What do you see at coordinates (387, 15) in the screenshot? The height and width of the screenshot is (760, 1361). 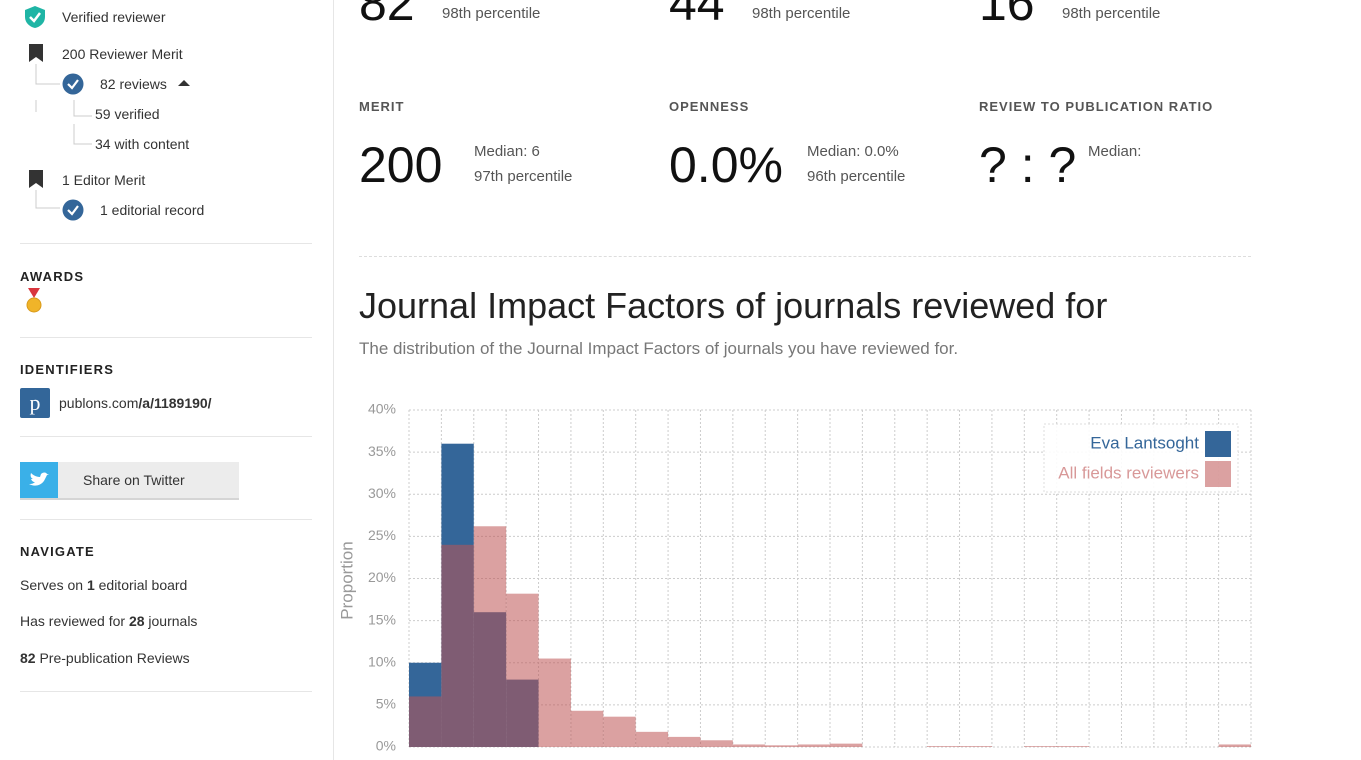 I see `stat-value: 82` at bounding box center [387, 15].